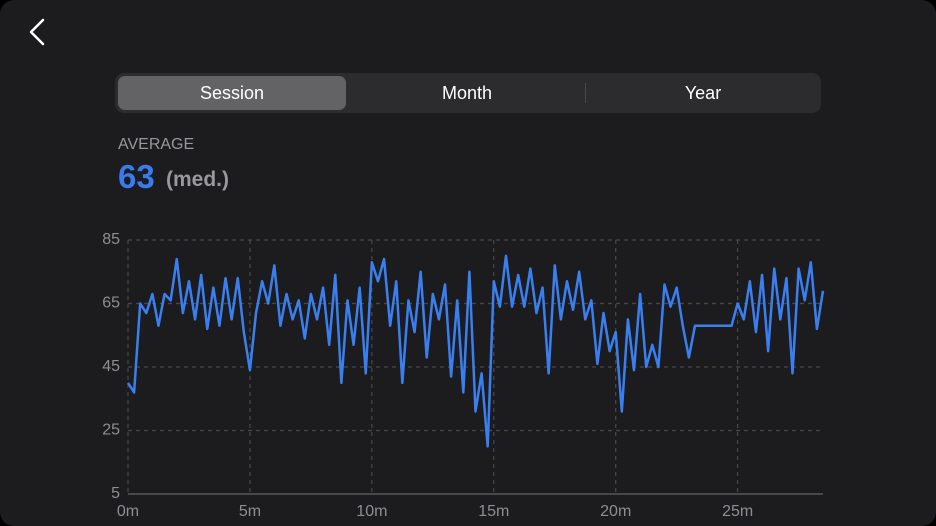 This screenshot has height=526, width=936. What do you see at coordinates (111, 239) in the screenshot?
I see `y-tick-label: 85` at bounding box center [111, 239].